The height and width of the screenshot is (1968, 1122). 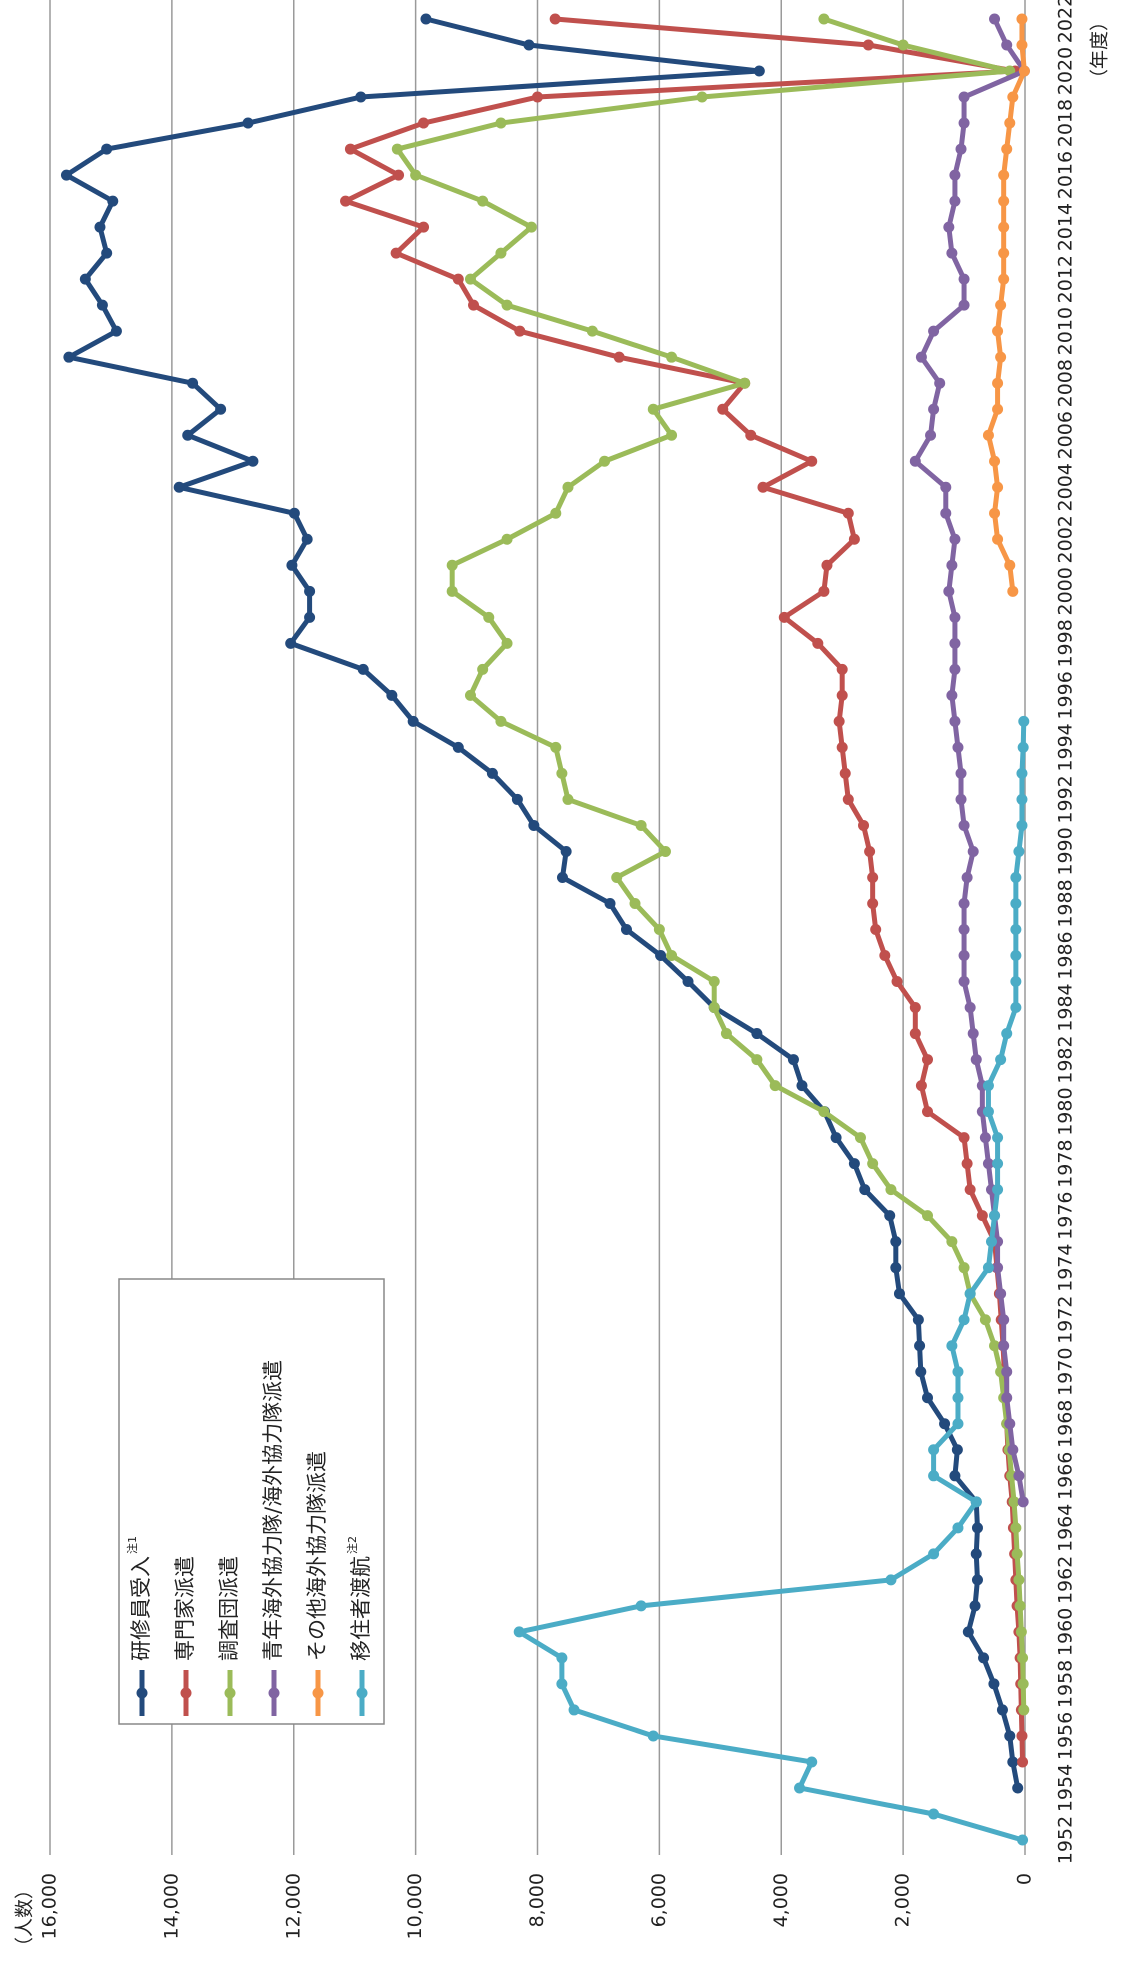 I want to click on legend-note: 注2, so click(x=352, y=1545).